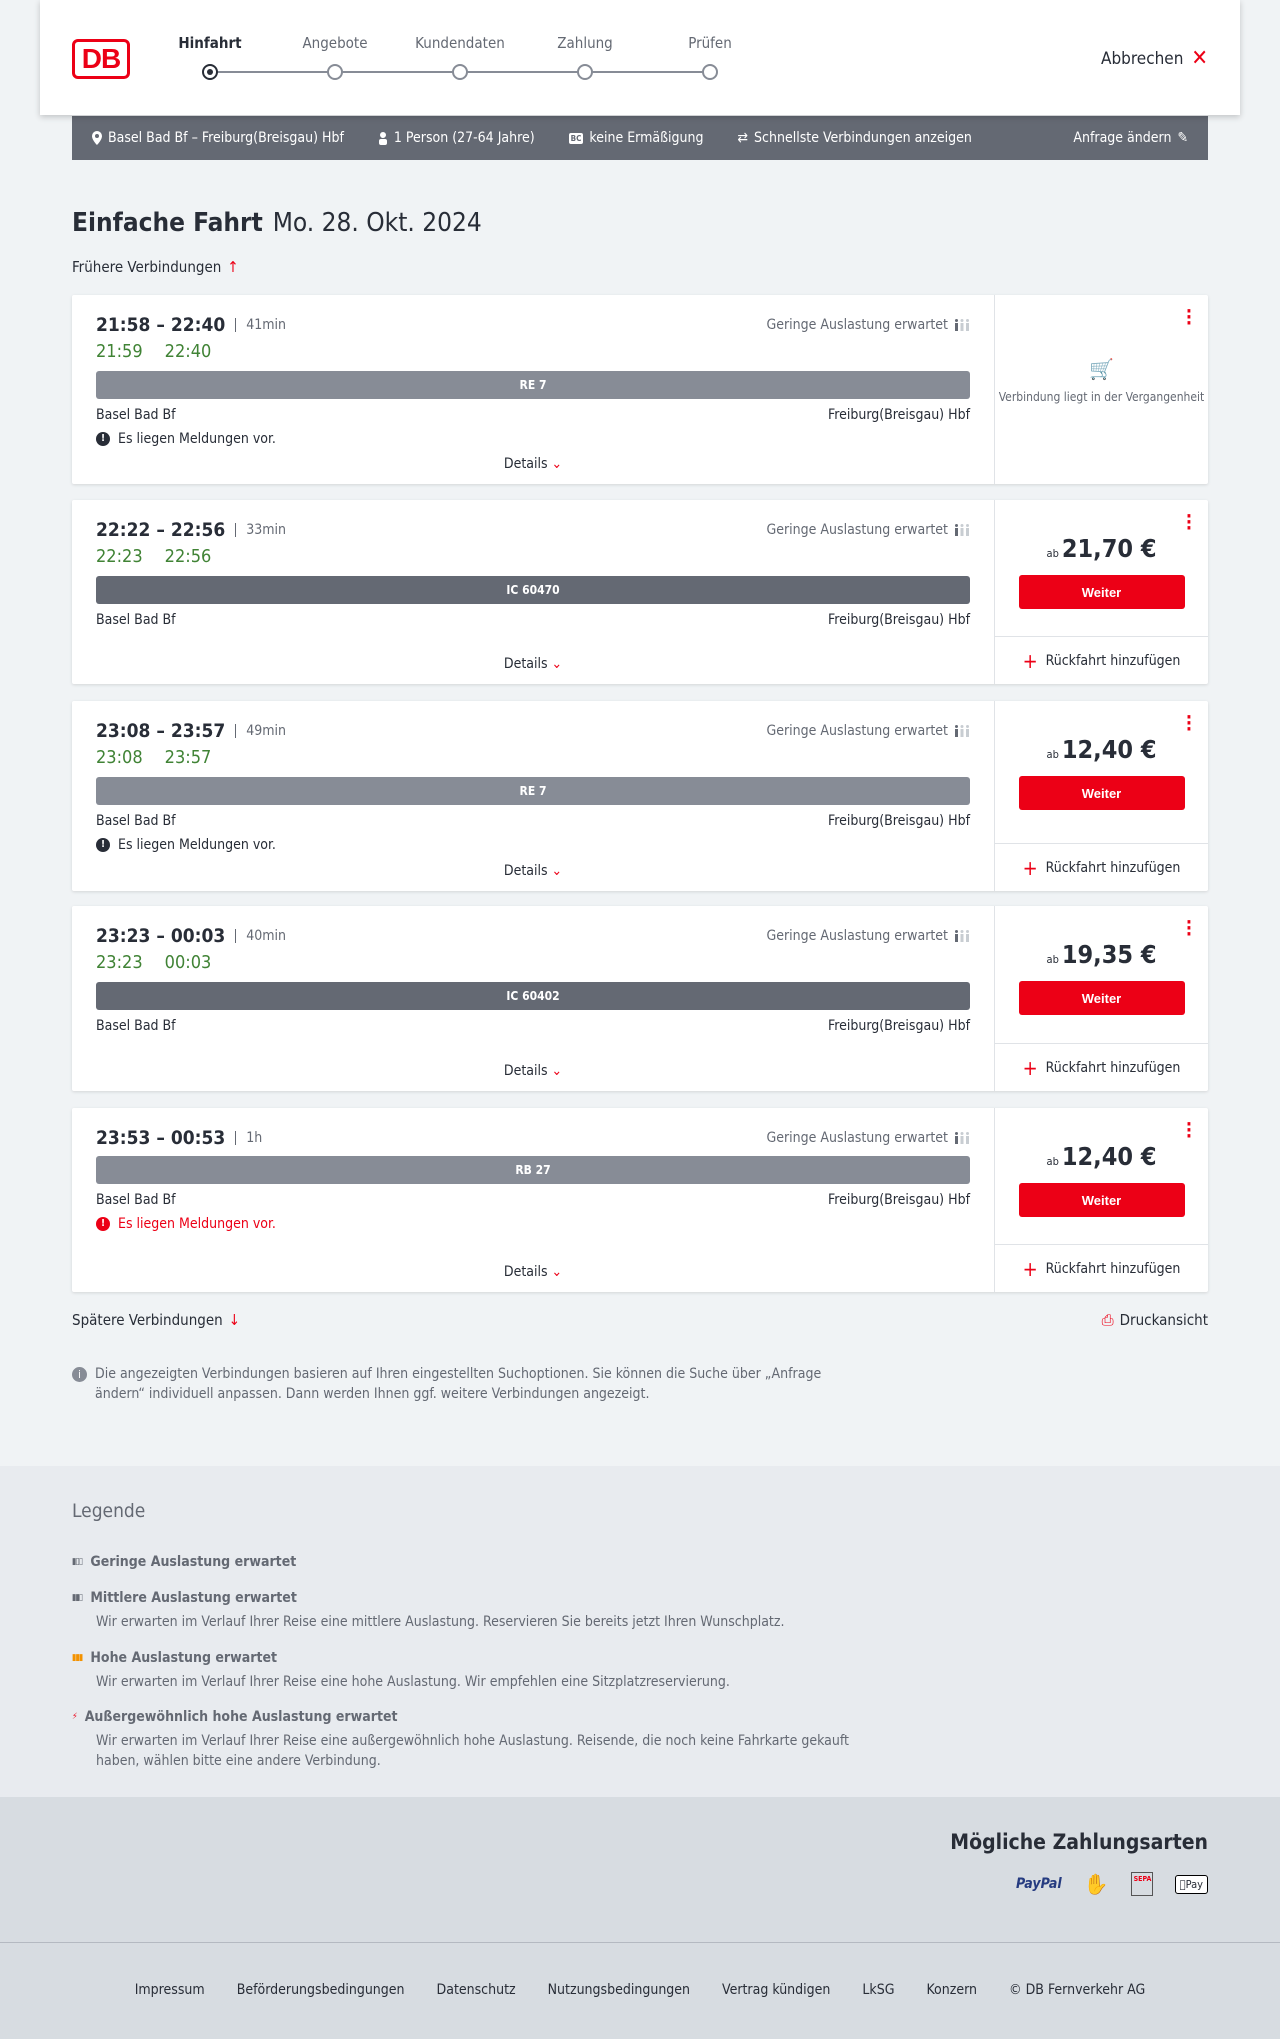 The height and width of the screenshot is (2039, 1280). Describe the element at coordinates (1141, 1884) in the screenshot. I see `sepa-icon: SEPA` at that location.